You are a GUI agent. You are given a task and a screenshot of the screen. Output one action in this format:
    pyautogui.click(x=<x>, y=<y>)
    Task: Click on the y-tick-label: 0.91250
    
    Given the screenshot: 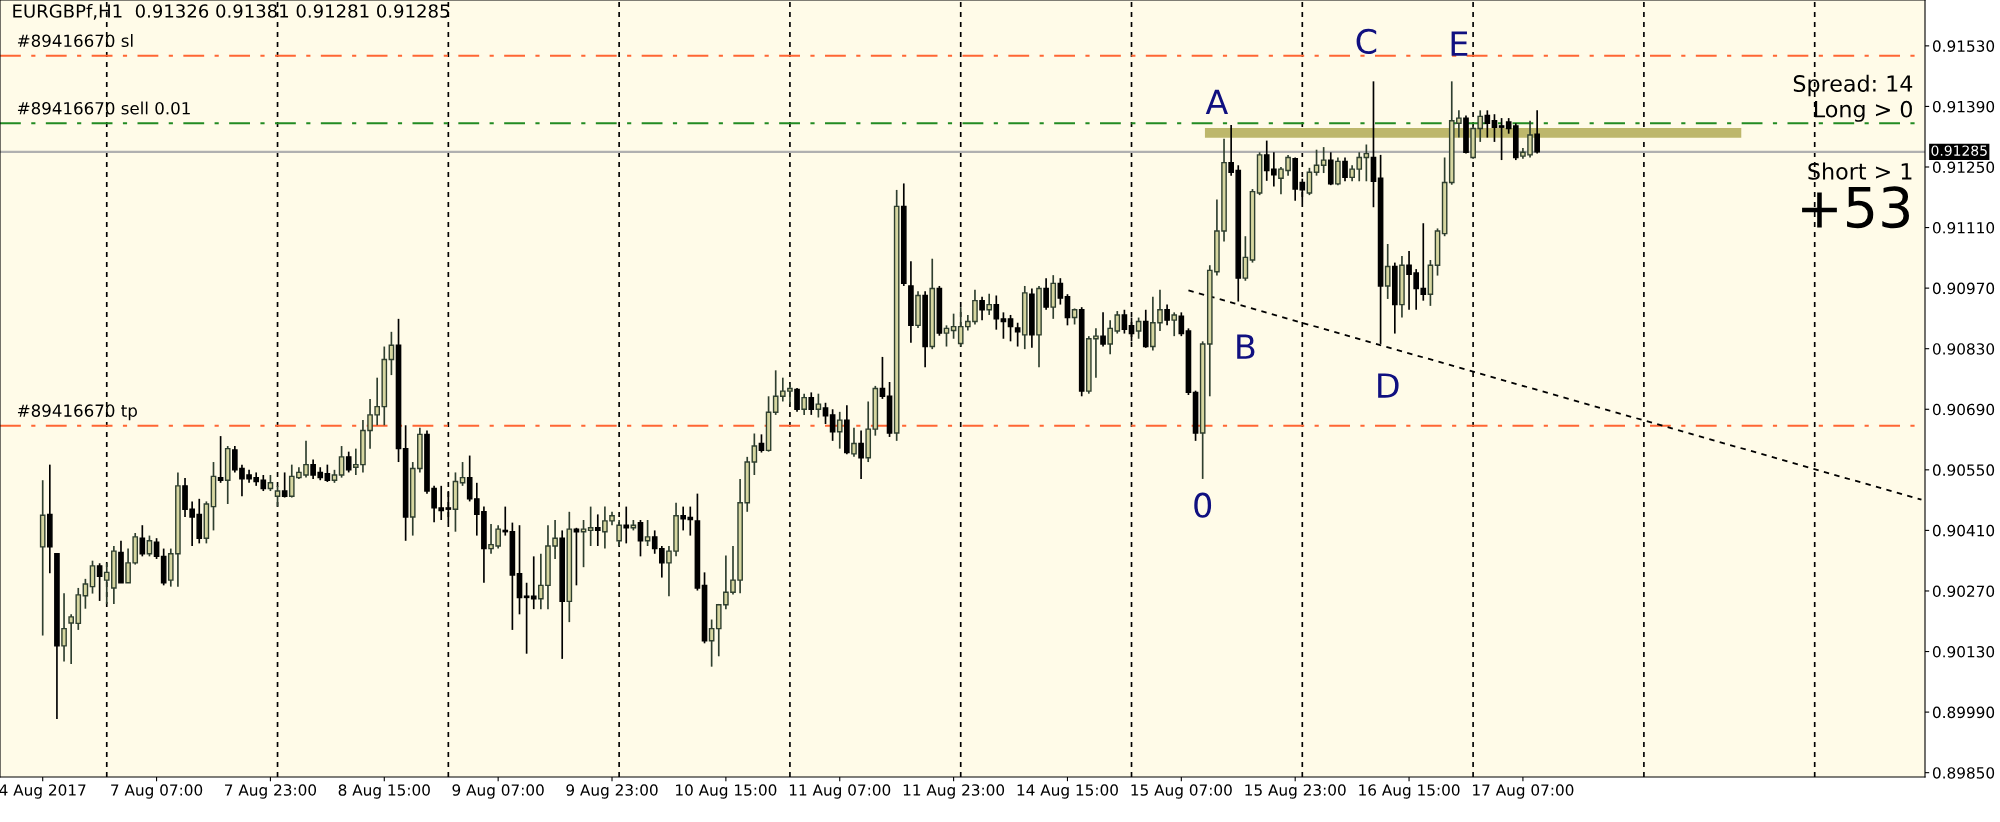 What is the action you would take?
    pyautogui.click(x=1963, y=167)
    